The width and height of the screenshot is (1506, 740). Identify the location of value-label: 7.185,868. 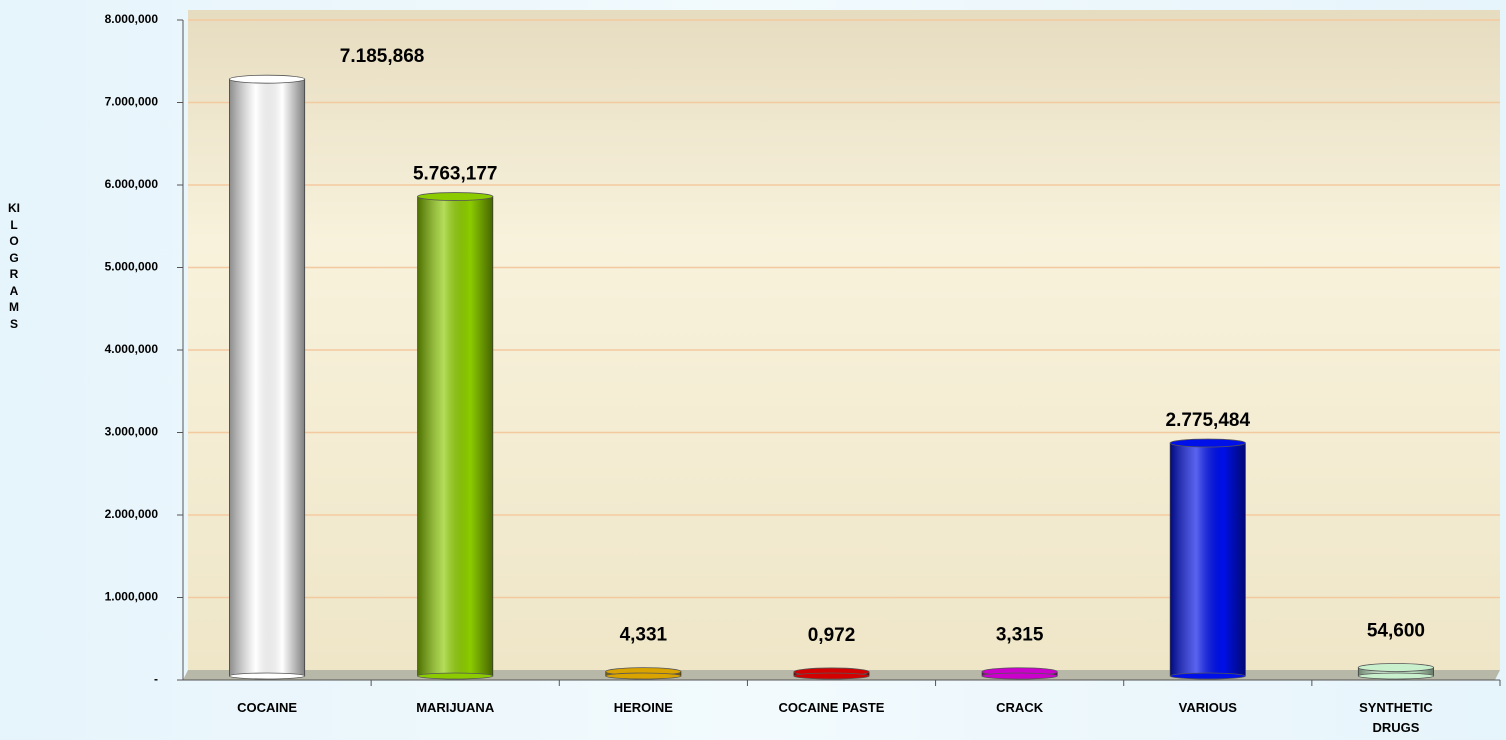
(382, 56).